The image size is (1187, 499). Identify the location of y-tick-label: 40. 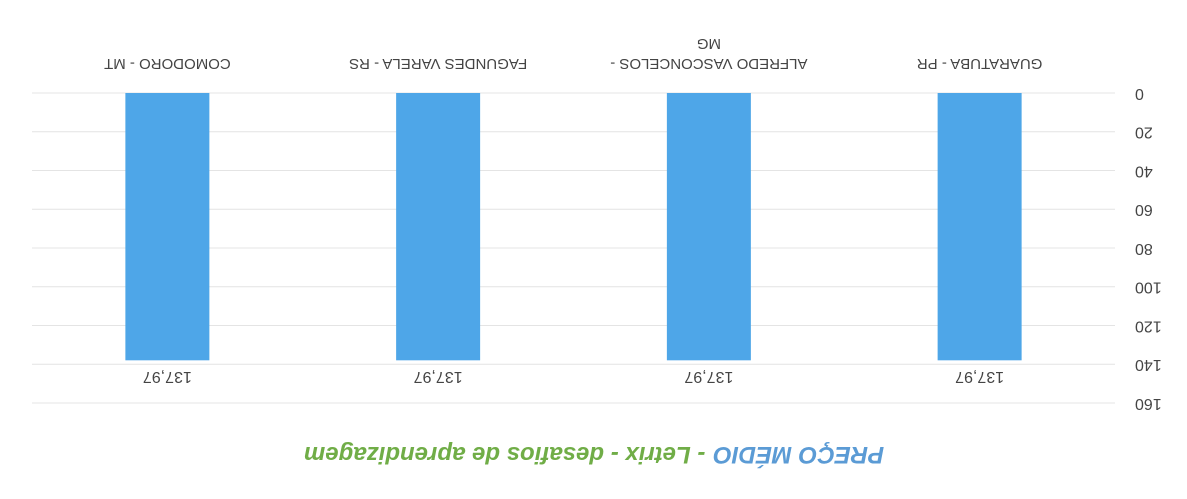
(1144, 170).